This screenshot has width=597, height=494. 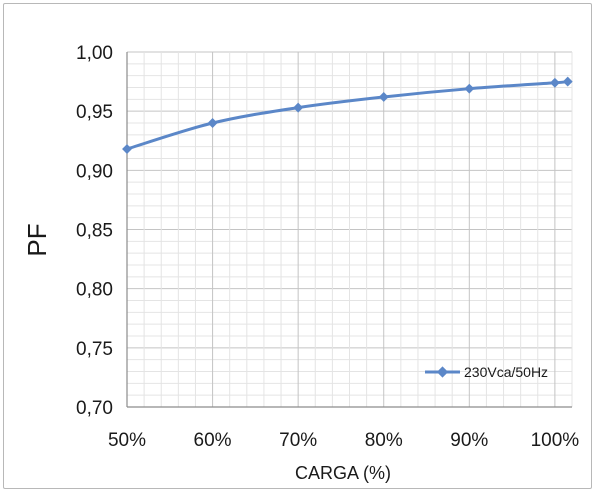 I want to click on y-tick-label: 0,80, so click(x=94, y=290).